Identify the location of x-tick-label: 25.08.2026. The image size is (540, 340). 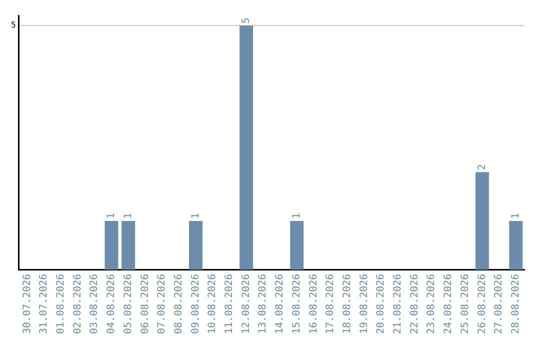
(465, 304).